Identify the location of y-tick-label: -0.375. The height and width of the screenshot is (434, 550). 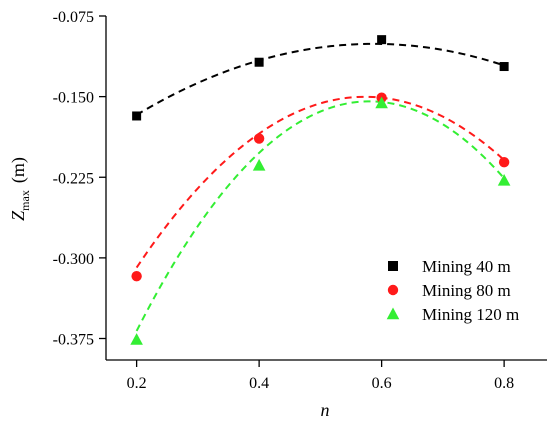
(73, 340).